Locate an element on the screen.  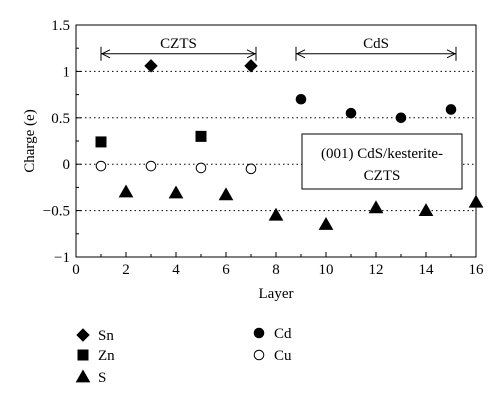
legend-label-s: S is located at coordinates (102, 378).